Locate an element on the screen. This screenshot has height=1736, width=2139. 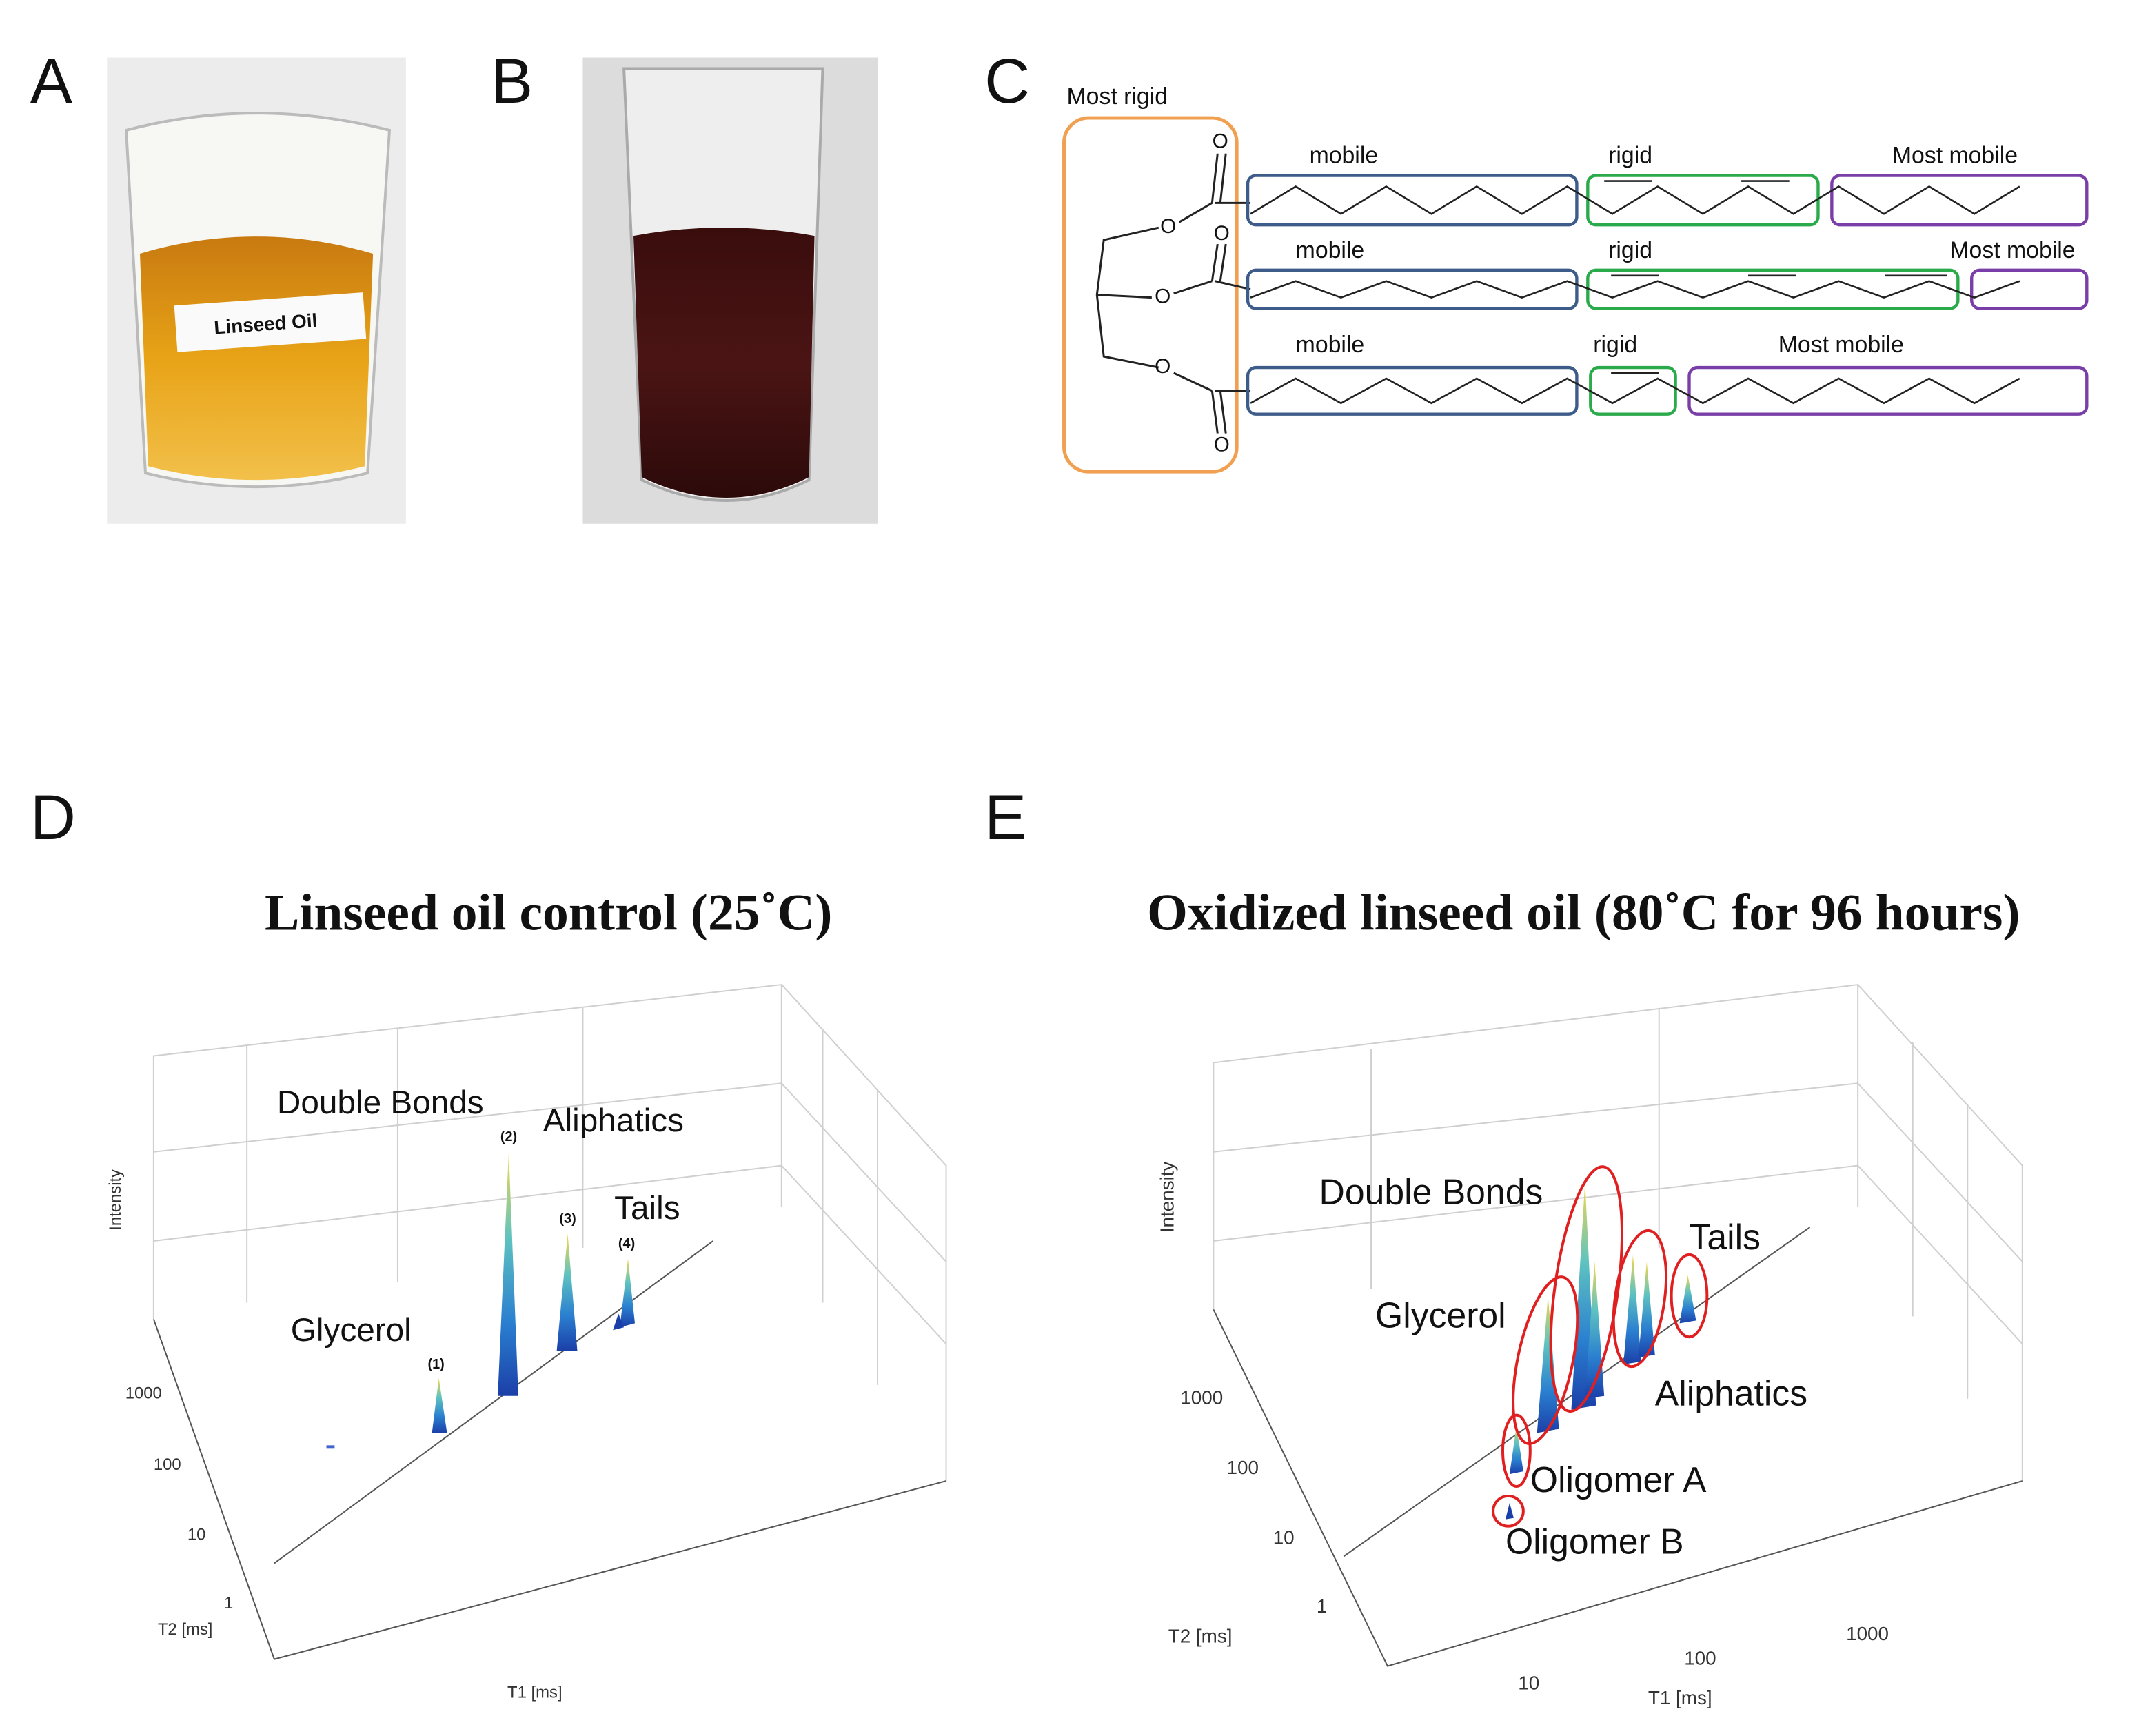
panel-a: A Linseed Oil is located at coordinates (218, 285).